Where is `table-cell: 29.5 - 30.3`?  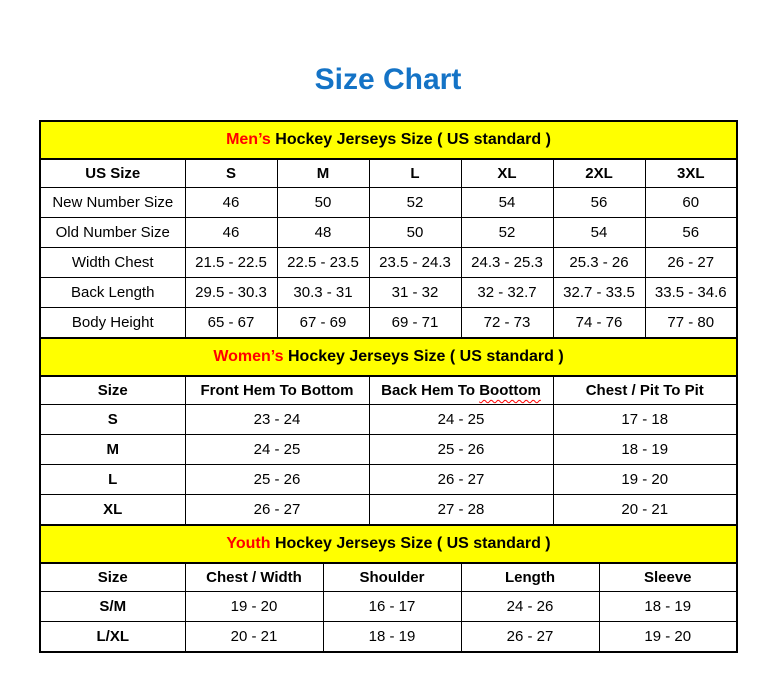
table-cell: 29.5 - 30.3 is located at coordinates (231, 292).